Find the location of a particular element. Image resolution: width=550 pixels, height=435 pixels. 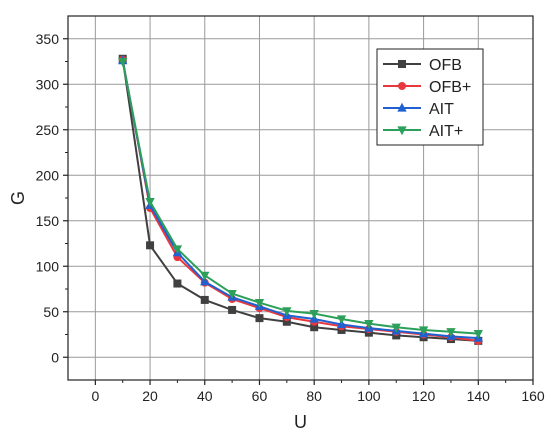

x-tick-label: 40 is located at coordinates (205, 396).